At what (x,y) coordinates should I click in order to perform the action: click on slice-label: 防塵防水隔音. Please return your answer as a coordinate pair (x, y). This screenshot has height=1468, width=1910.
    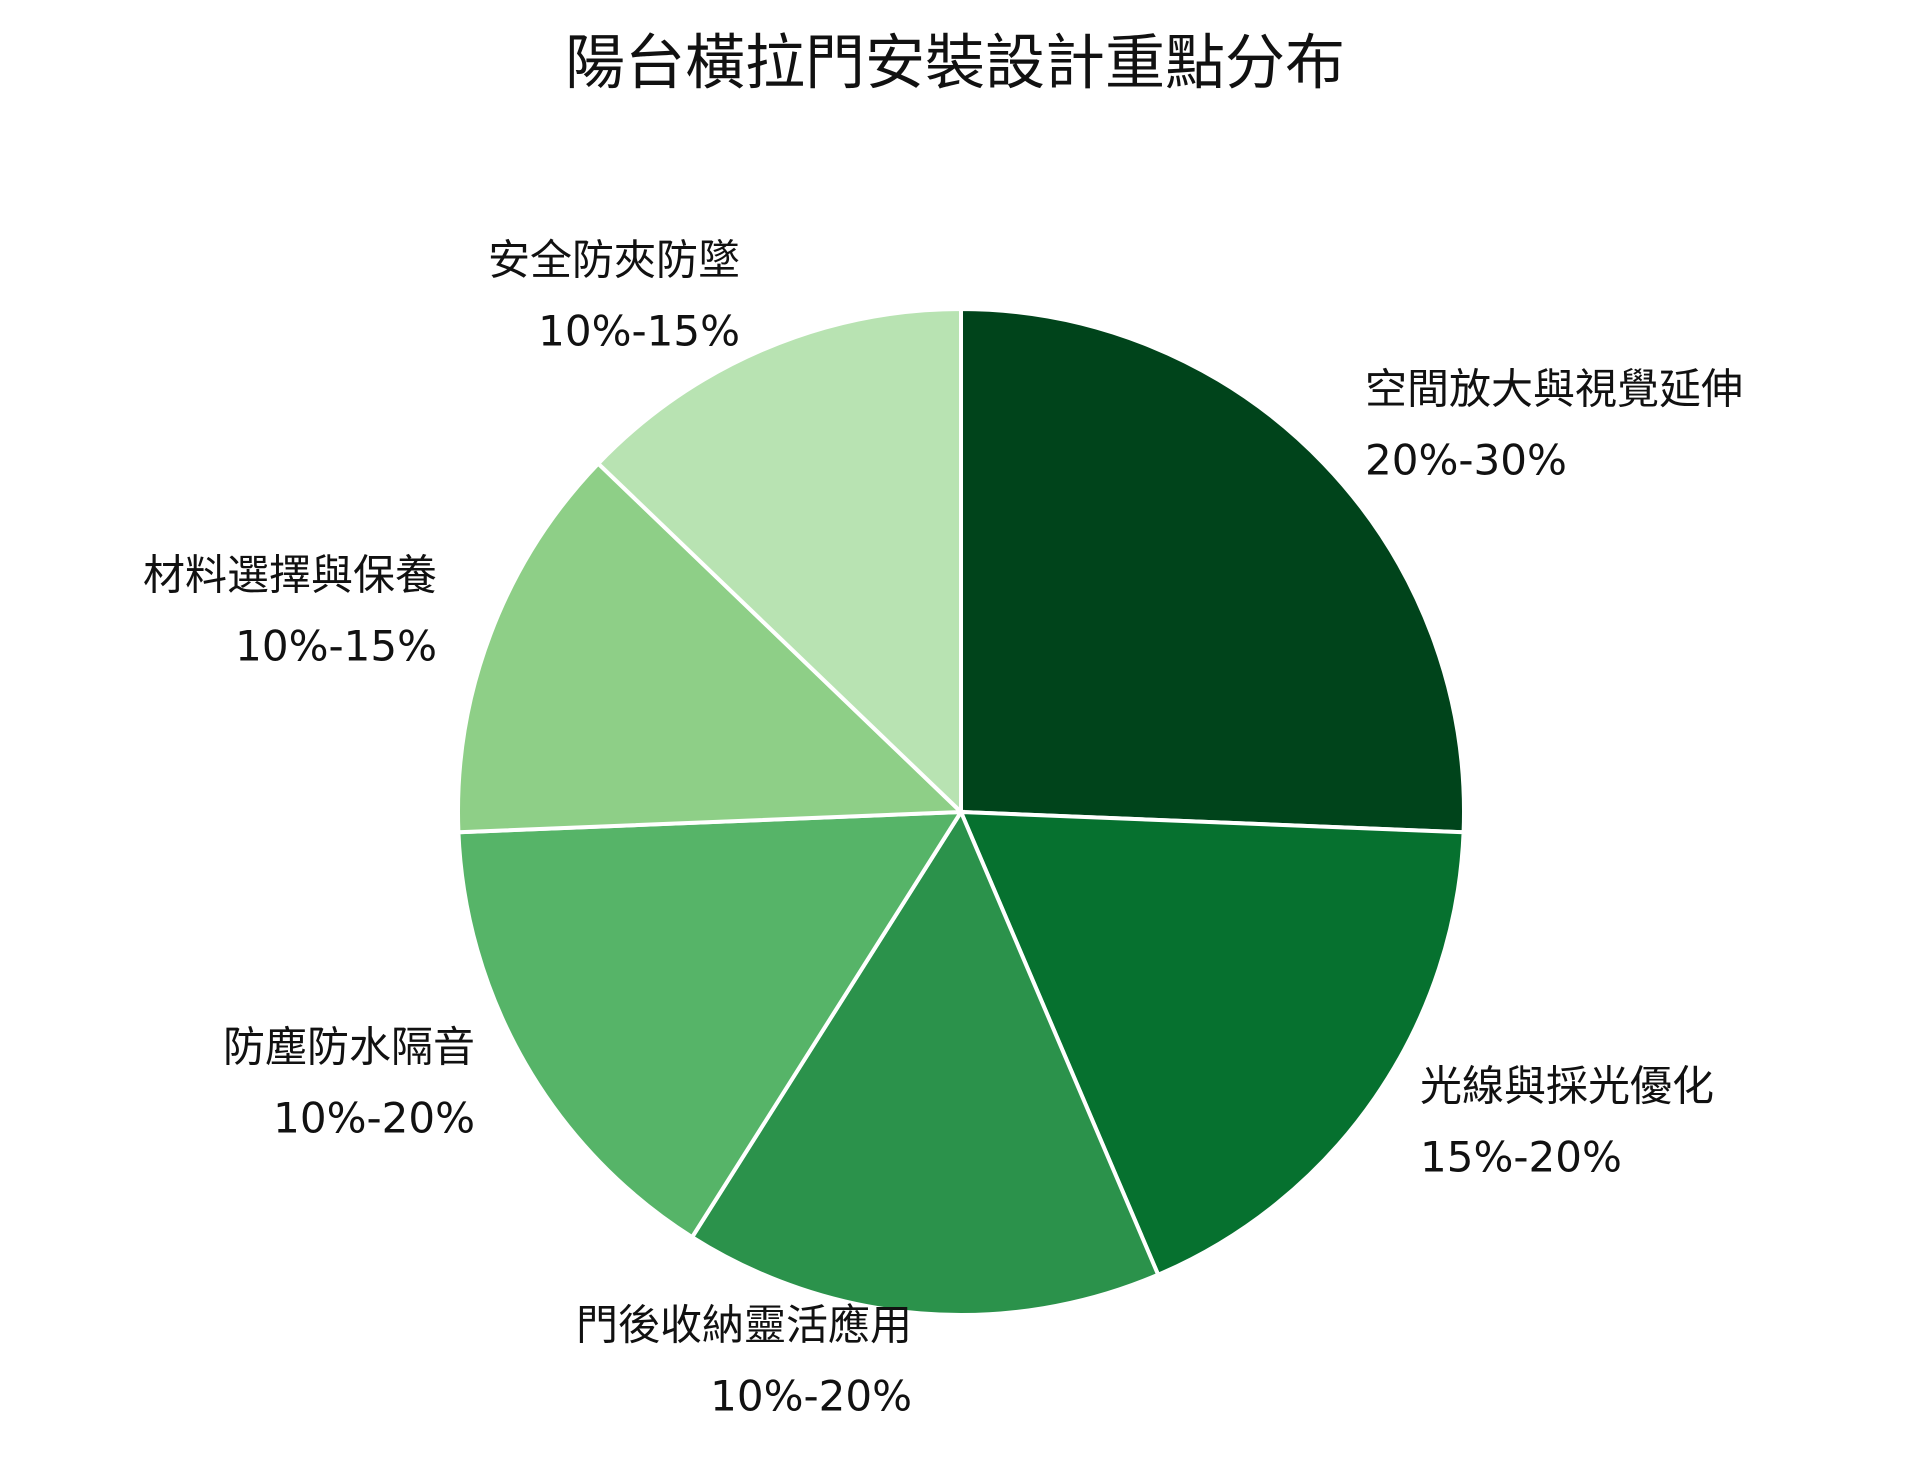
    Looking at the image, I should click on (349, 1047).